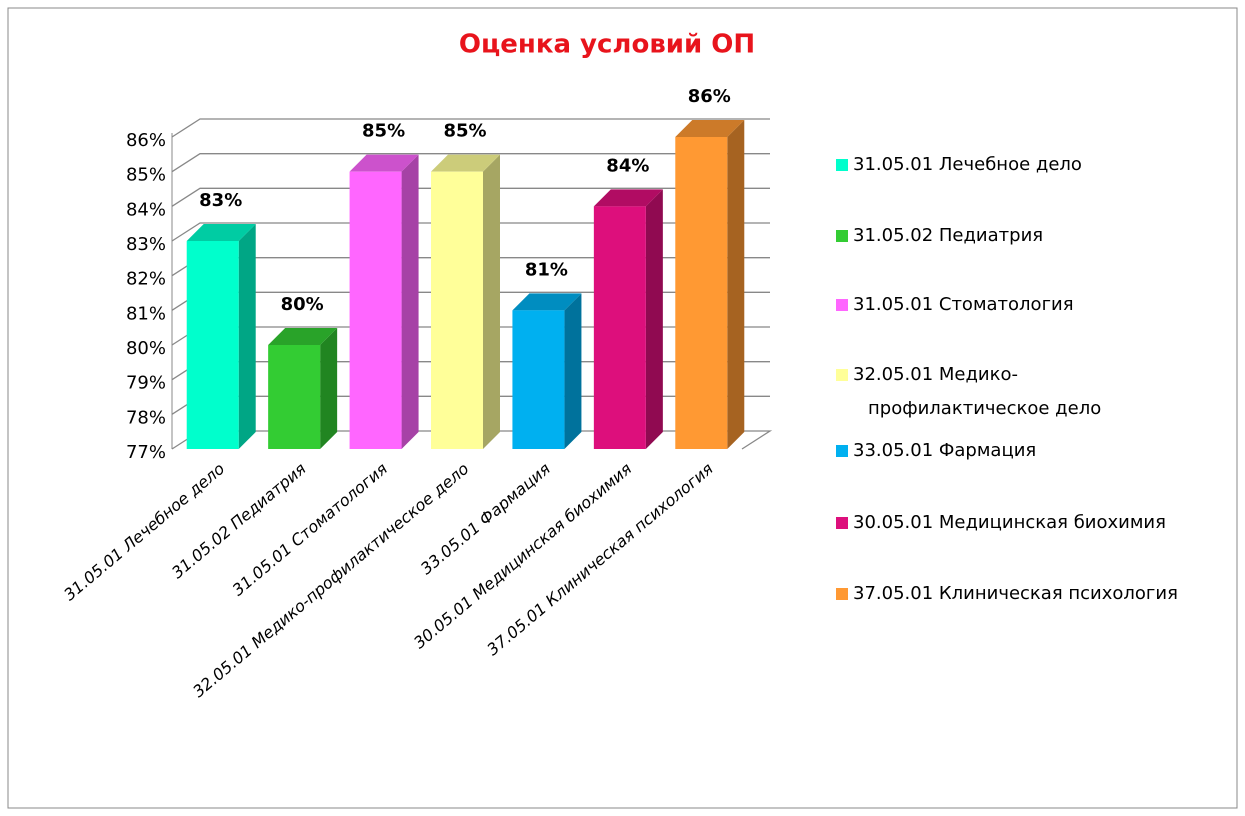 This screenshot has width=1245, height=816. I want to click on legend-label: 31.05.01 Стоматология, so click(963, 304).